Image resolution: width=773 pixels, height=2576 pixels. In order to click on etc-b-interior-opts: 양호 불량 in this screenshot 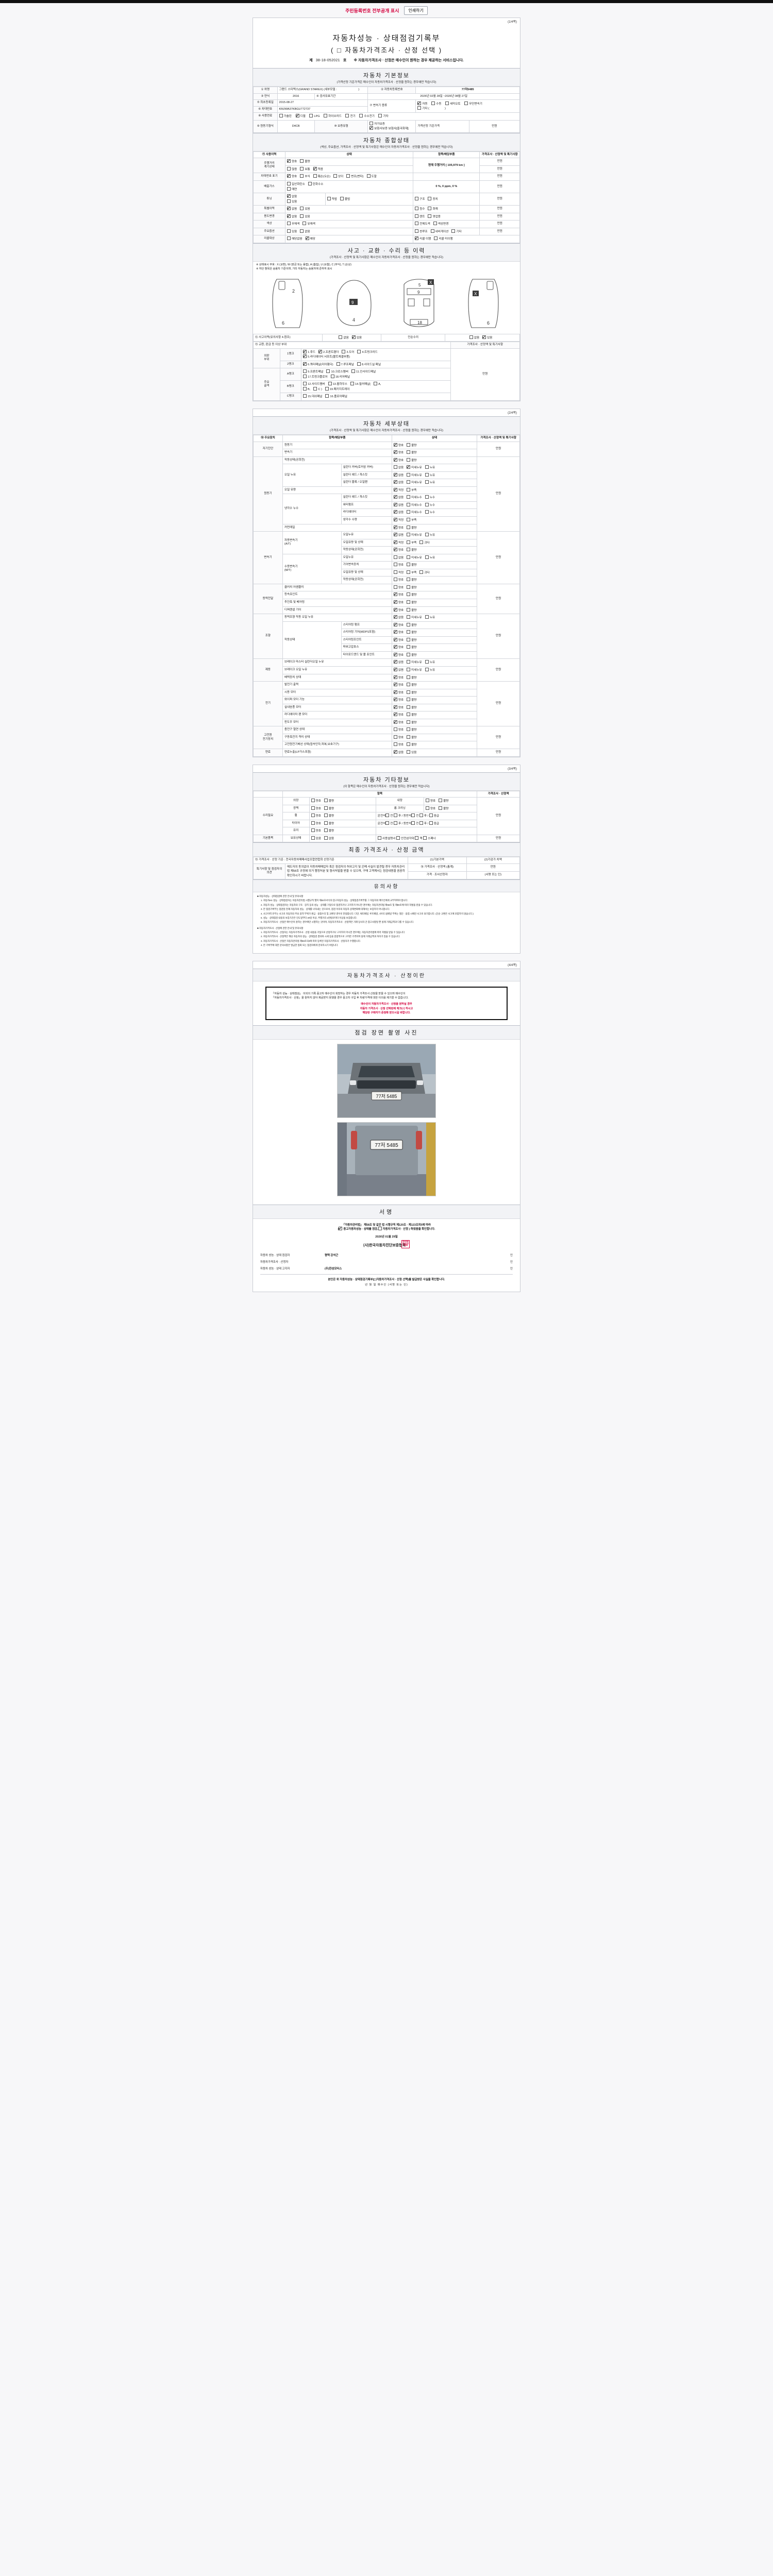, I will do `click(450, 801)`.